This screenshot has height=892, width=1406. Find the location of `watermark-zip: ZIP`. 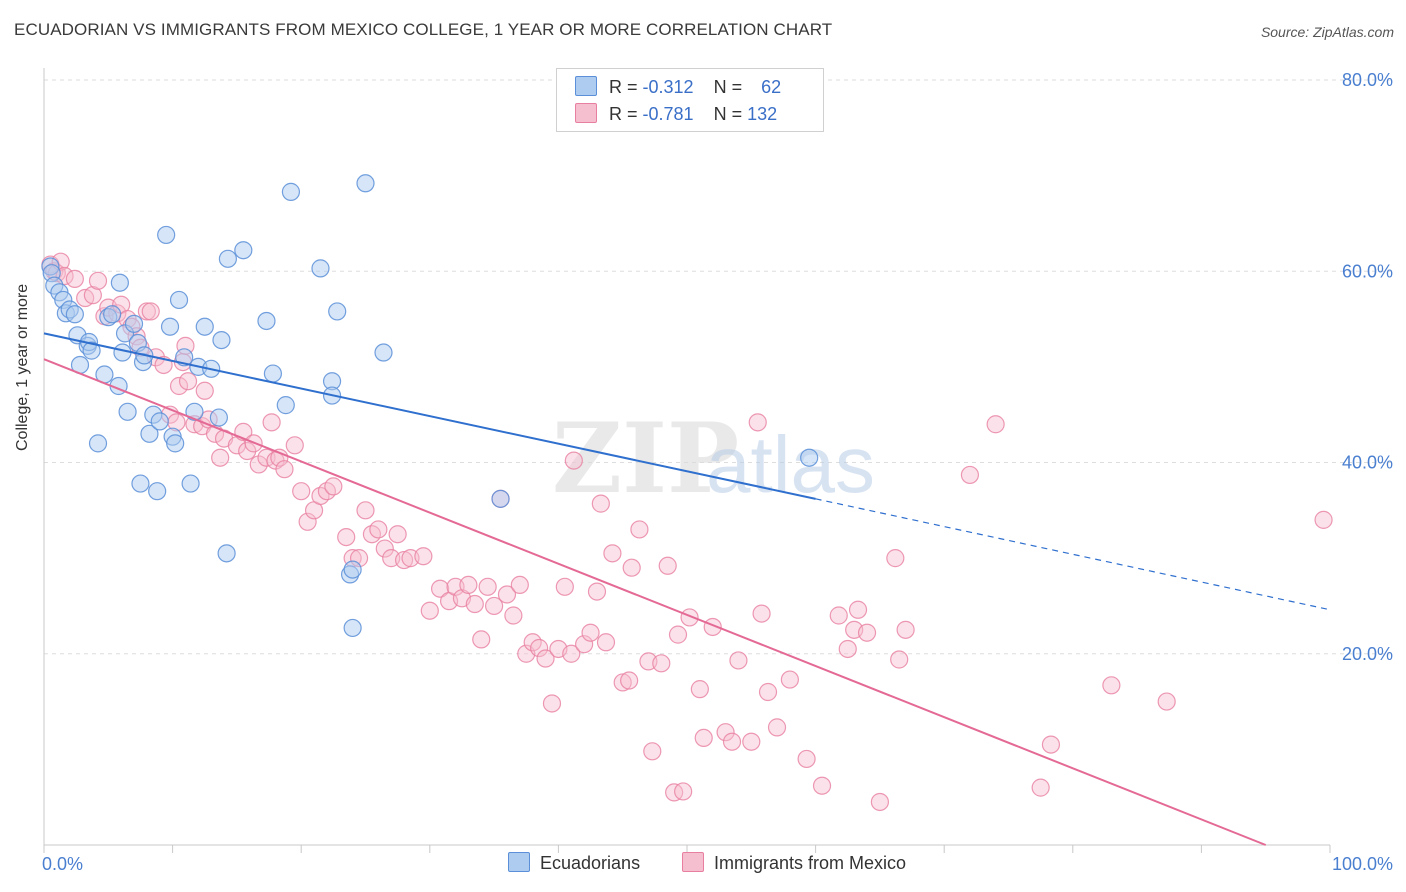

watermark-zip: ZIP is located at coordinates (645, 458).